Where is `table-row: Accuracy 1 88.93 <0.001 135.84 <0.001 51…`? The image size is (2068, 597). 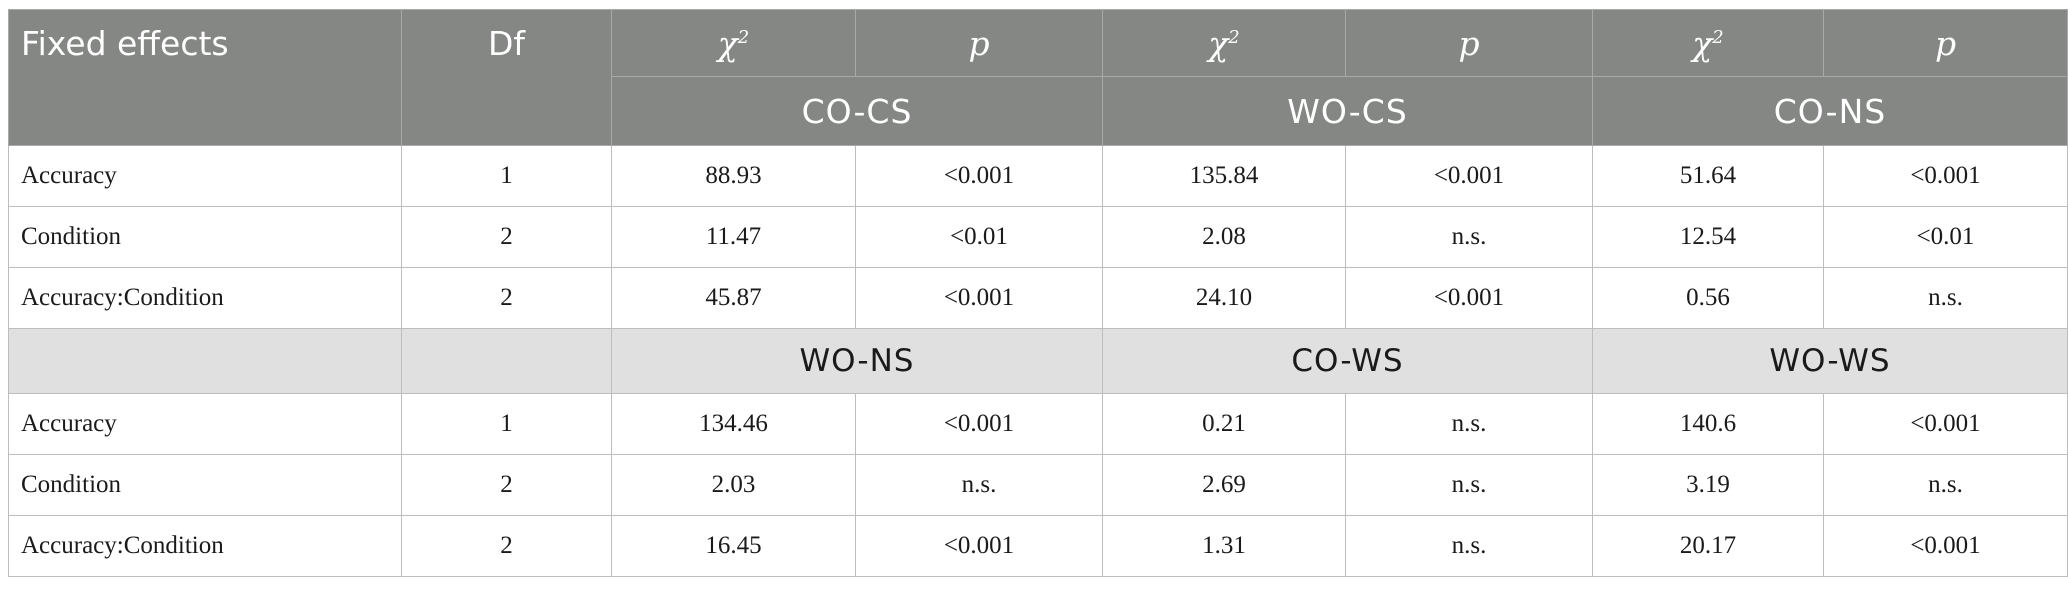
table-row: Accuracy 1 88.93 <0.001 135.84 <0.001 51… is located at coordinates (1038, 176).